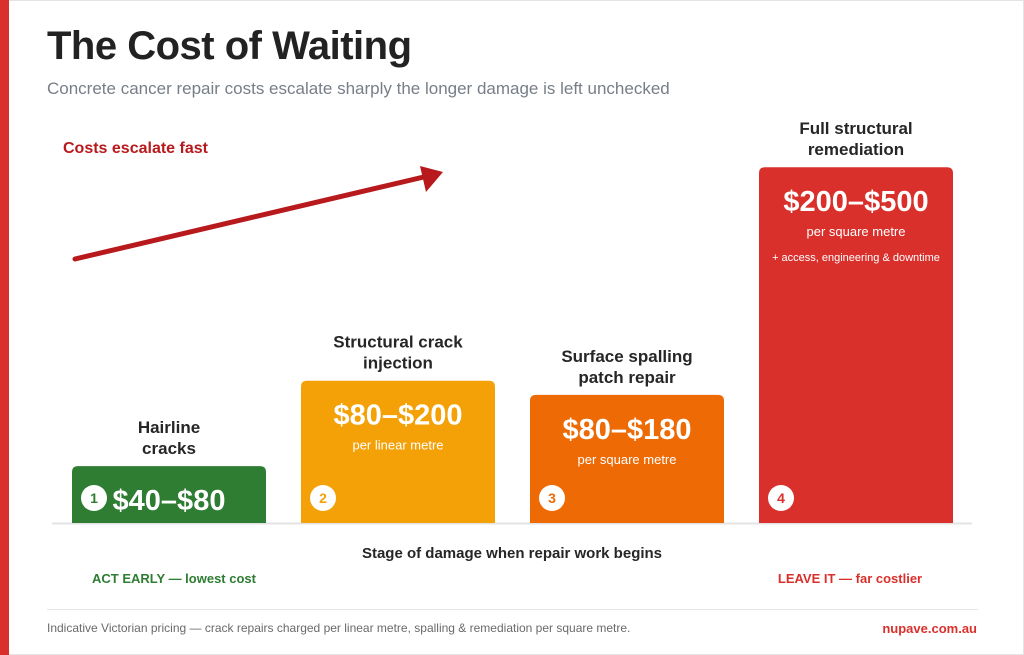 The image size is (1024, 655). What do you see at coordinates (169, 448) in the screenshot?
I see `category-label-1: cracks` at bounding box center [169, 448].